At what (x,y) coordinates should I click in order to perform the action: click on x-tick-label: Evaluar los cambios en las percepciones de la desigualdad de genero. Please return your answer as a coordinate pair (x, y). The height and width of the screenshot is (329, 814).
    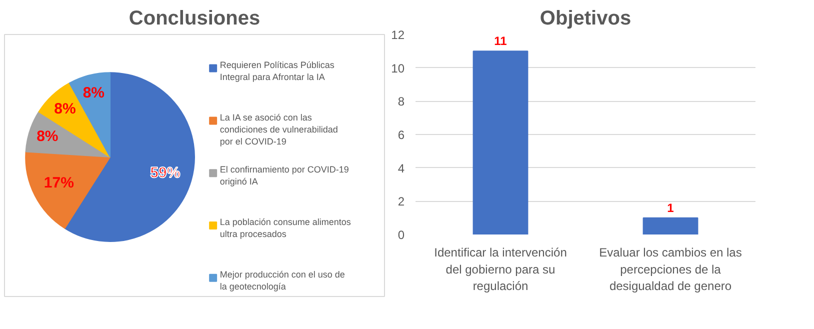
    Looking at the image, I should click on (670, 270).